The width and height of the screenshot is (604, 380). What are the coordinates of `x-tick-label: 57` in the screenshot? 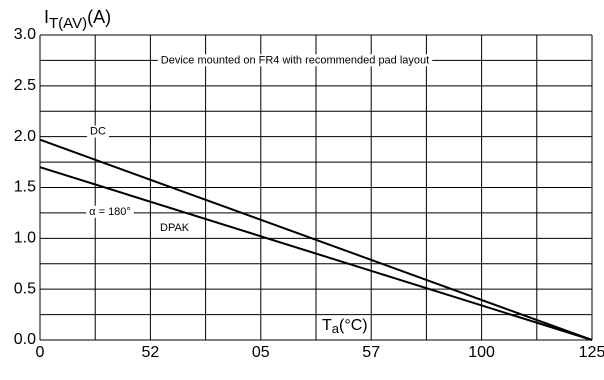 It's located at (371, 352).